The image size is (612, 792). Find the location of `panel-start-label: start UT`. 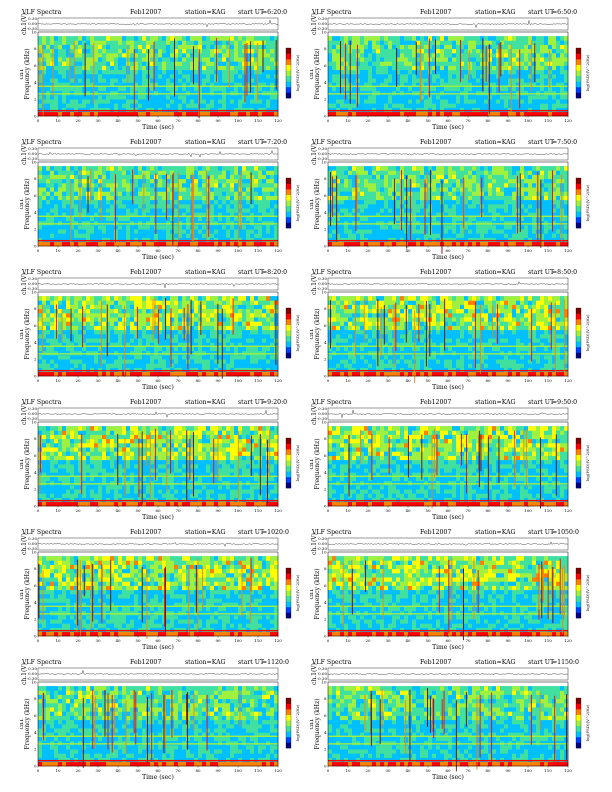

panel-start-label: start UT is located at coordinates (541, 142).